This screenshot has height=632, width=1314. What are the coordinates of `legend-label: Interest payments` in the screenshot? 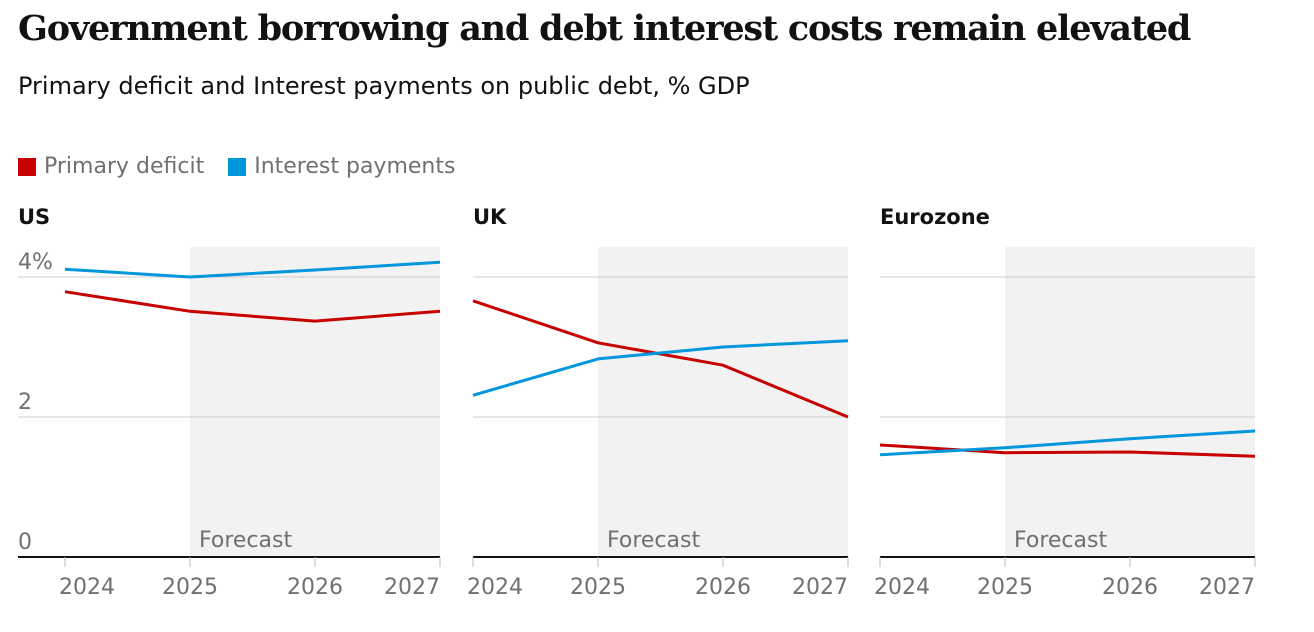 It's located at (355, 166).